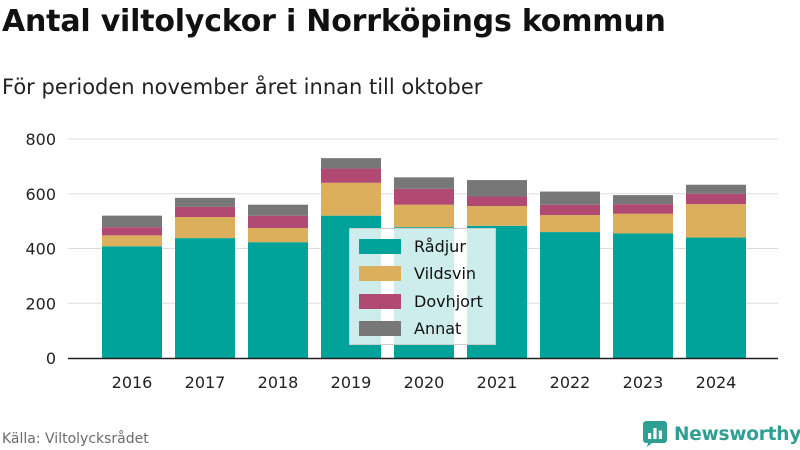 The height and width of the screenshot is (450, 800). Describe the element at coordinates (438, 328) in the screenshot. I see `legend-label: Annat` at that location.